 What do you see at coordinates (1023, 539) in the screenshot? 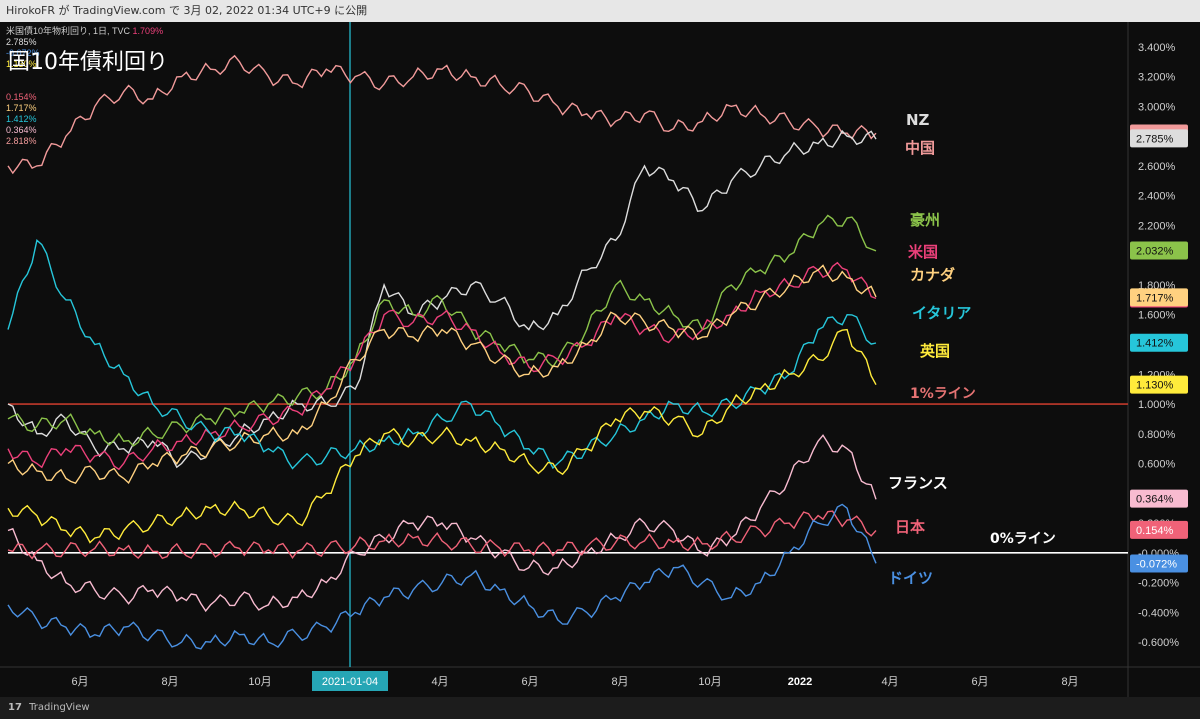
I see `reference-line-label: 0%ライン` at bounding box center [1023, 539].